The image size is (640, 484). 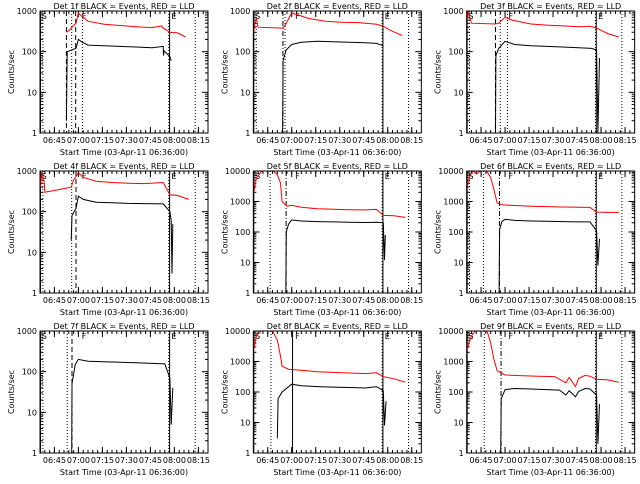 What do you see at coordinates (337, 326) in the screenshot?
I see `chart-title: Det 8f BLACK = Events, RED = LLD` at bounding box center [337, 326].